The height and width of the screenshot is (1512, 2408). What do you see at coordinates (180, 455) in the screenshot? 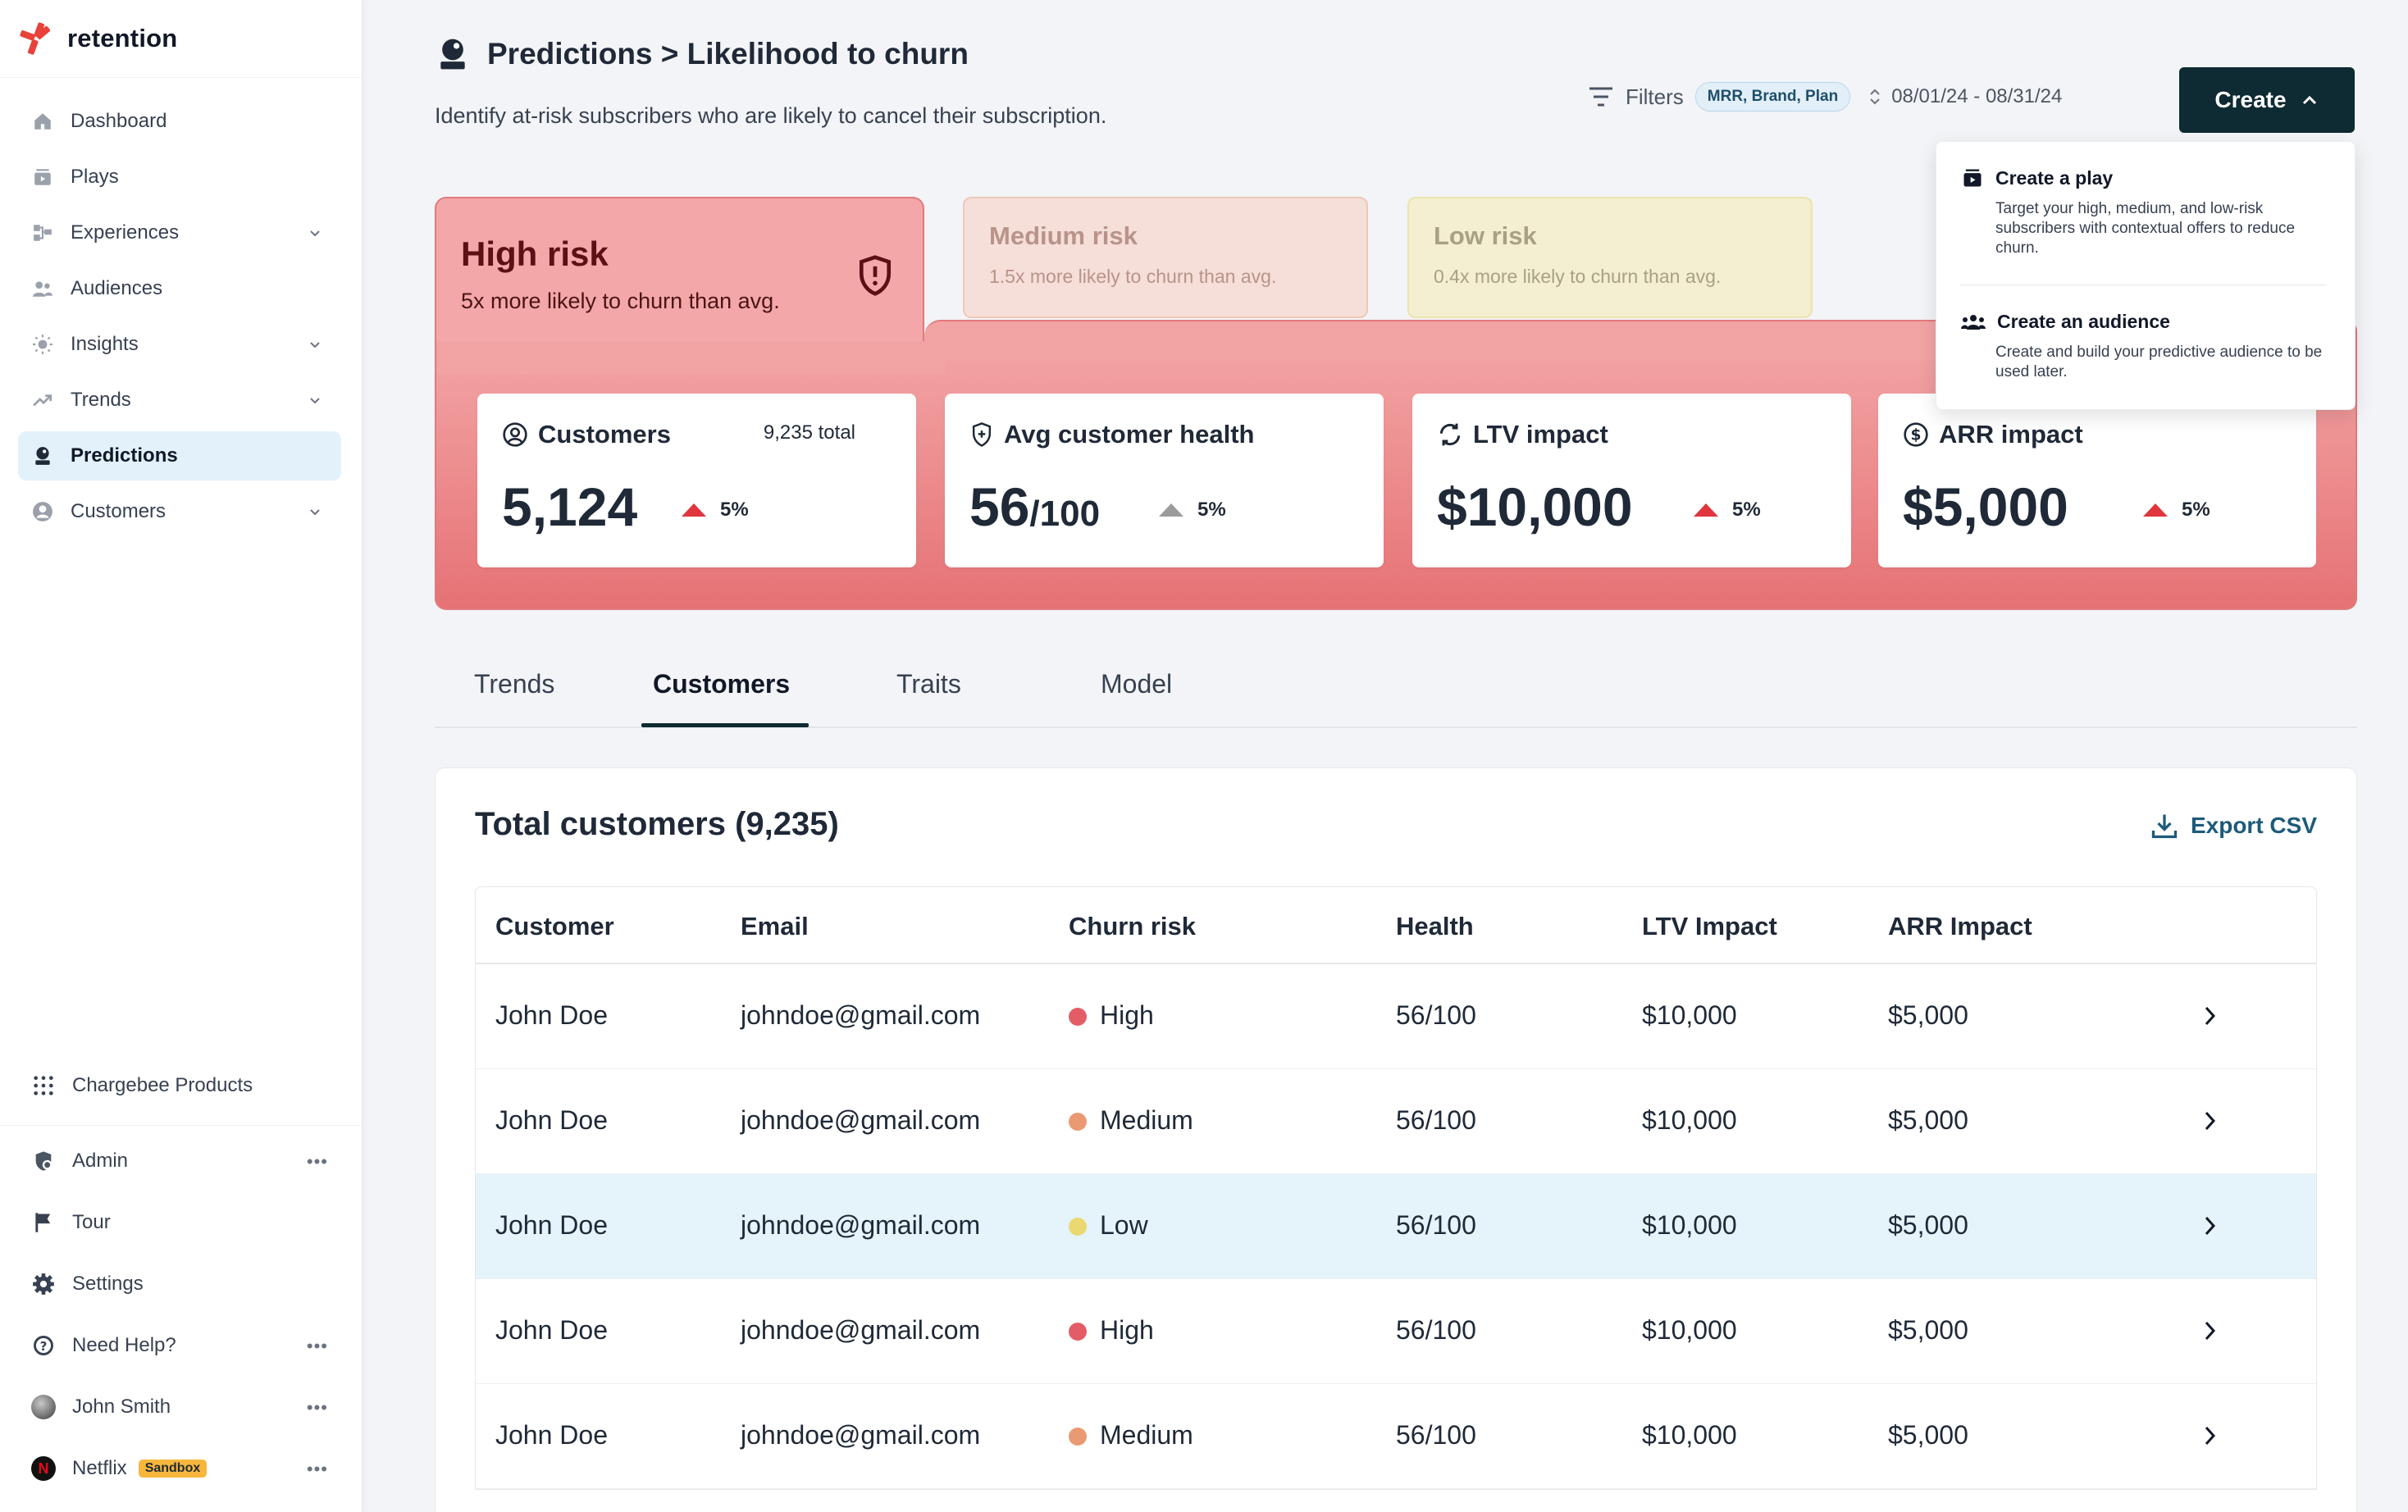
I see `sidebar-item-predictions: Predictions` at bounding box center [180, 455].